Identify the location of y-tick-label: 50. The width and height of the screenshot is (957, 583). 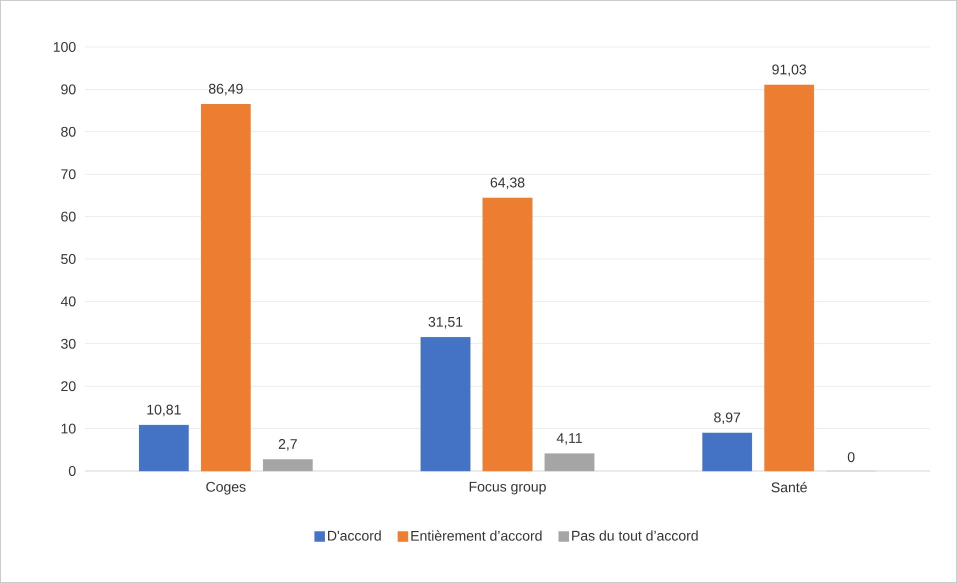
(68, 259).